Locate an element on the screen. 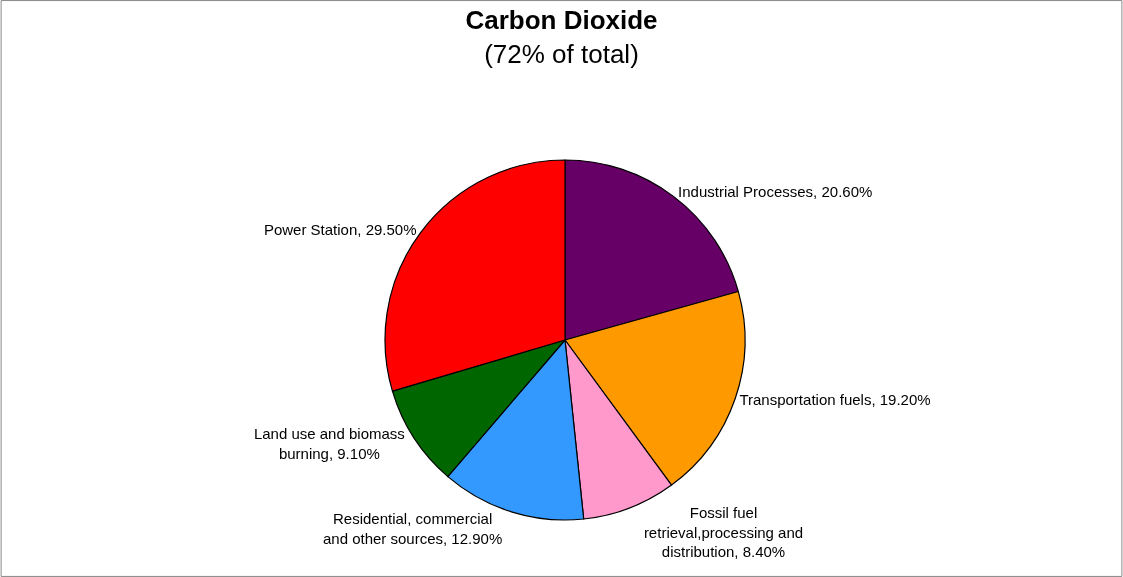 This screenshot has height=577, width=1123. slice-label: Residential, commercial and other sources, 12.90% is located at coordinates (412, 528).